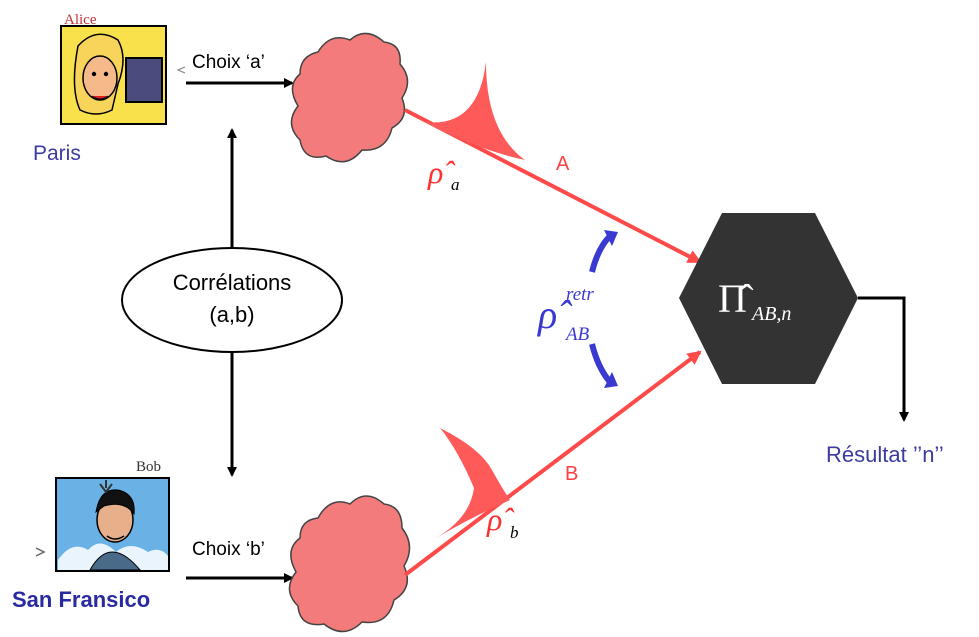  What do you see at coordinates (514, 532) in the screenshot?
I see `svg-text: b` at bounding box center [514, 532].